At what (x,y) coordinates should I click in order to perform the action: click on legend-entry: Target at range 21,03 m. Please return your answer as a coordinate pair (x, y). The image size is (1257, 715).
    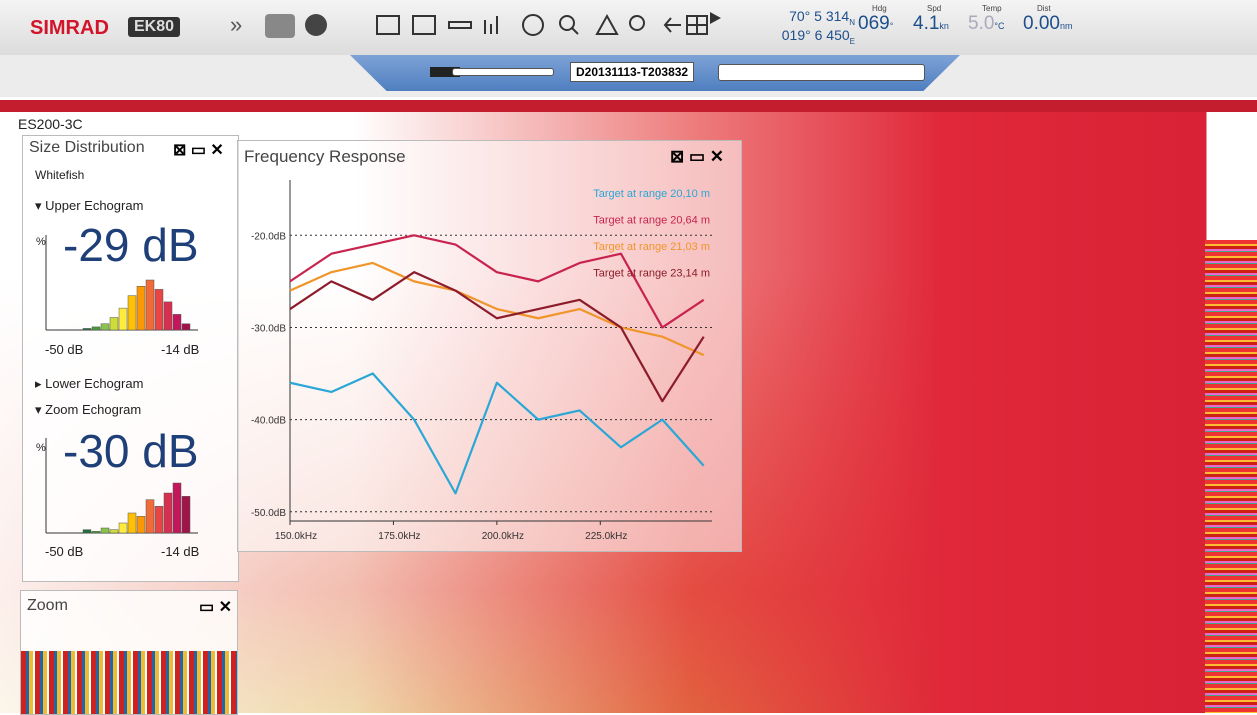
    Looking at the image, I should click on (651, 247).